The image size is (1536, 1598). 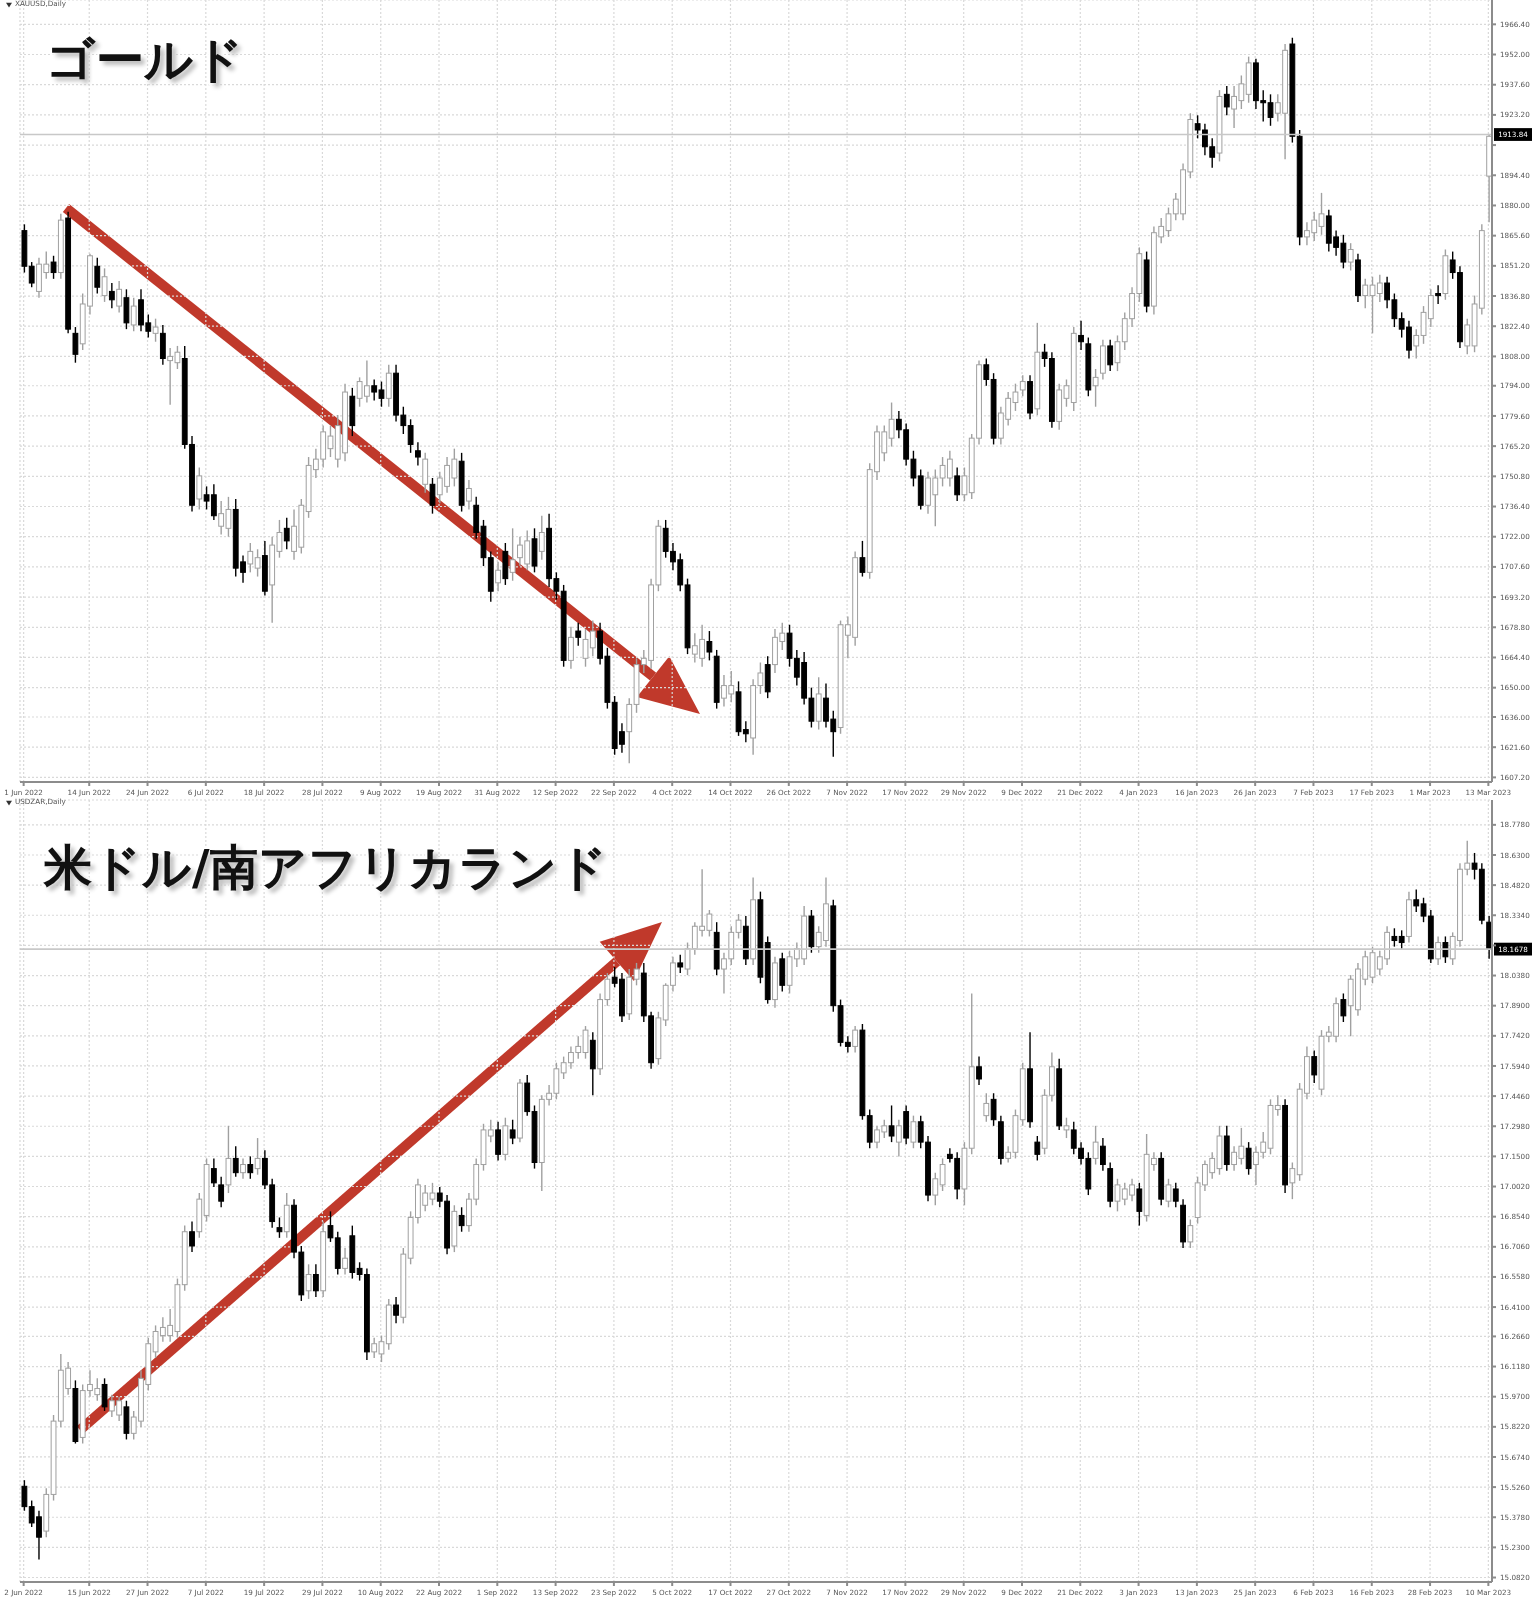 I want to click on text: 米ドル/南アフリカランド, so click(x=326, y=868).